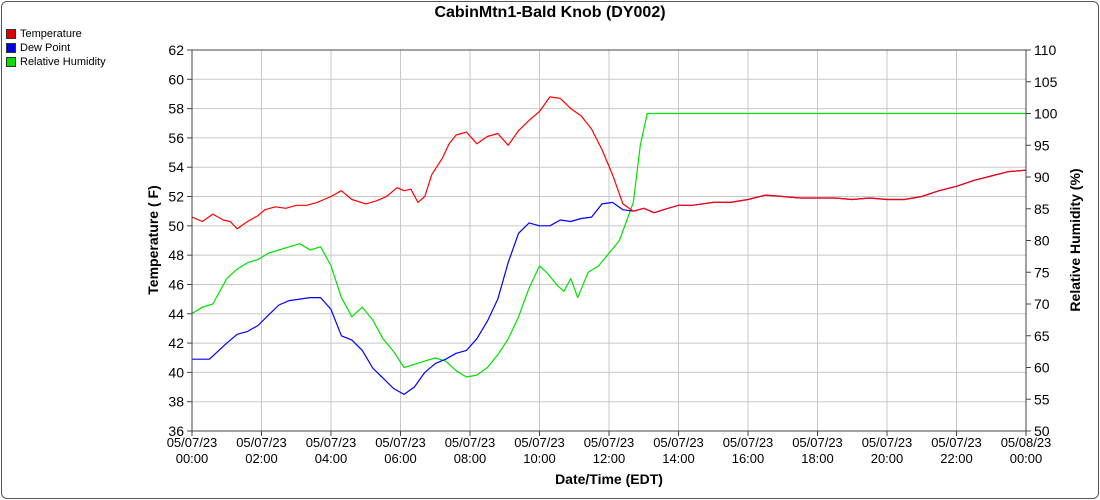 This screenshot has width=1100, height=500. What do you see at coordinates (1042, 368) in the screenshot?
I see `right-tick-label: 60` at bounding box center [1042, 368].